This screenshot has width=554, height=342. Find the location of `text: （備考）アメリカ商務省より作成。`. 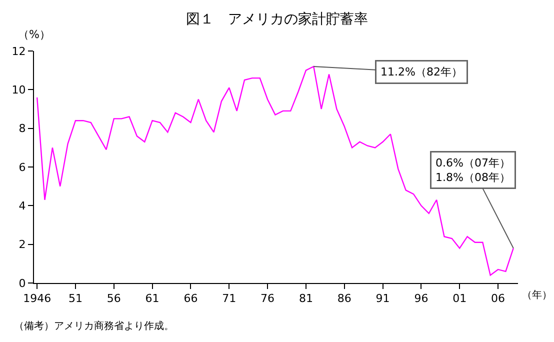

text: （備考）アメリカ商務省より作成。 is located at coordinates (94, 326).